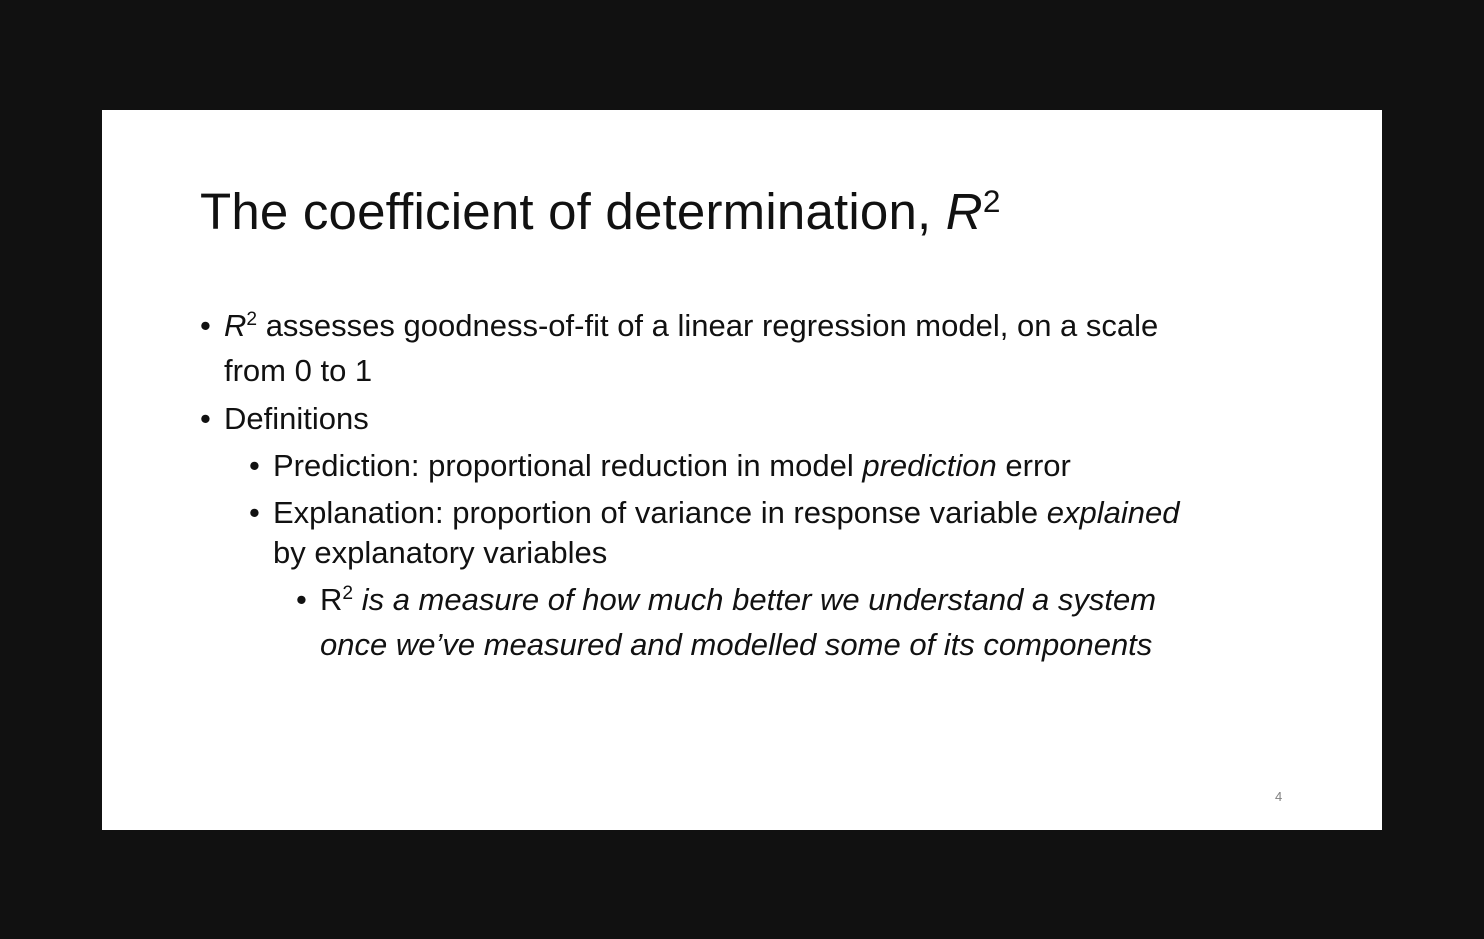  I want to click on bullet-emphasis: explained, so click(1113, 512).